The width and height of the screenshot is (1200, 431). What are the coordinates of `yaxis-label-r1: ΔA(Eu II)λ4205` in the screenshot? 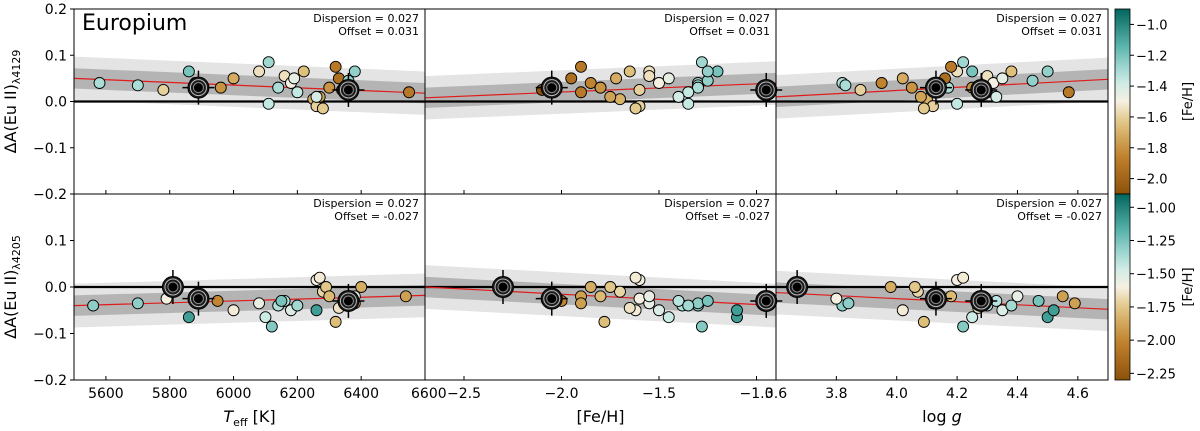 It's located at (12, 287).